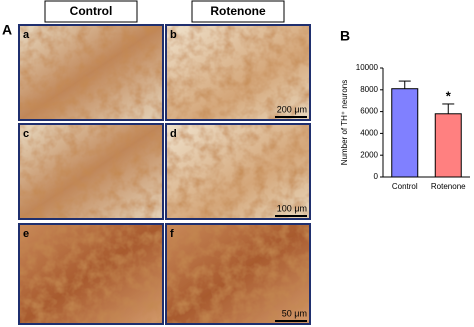 The image size is (474, 327). What do you see at coordinates (369, 111) in the screenshot?
I see `y-tick-label: 6000` at bounding box center [369, 111].